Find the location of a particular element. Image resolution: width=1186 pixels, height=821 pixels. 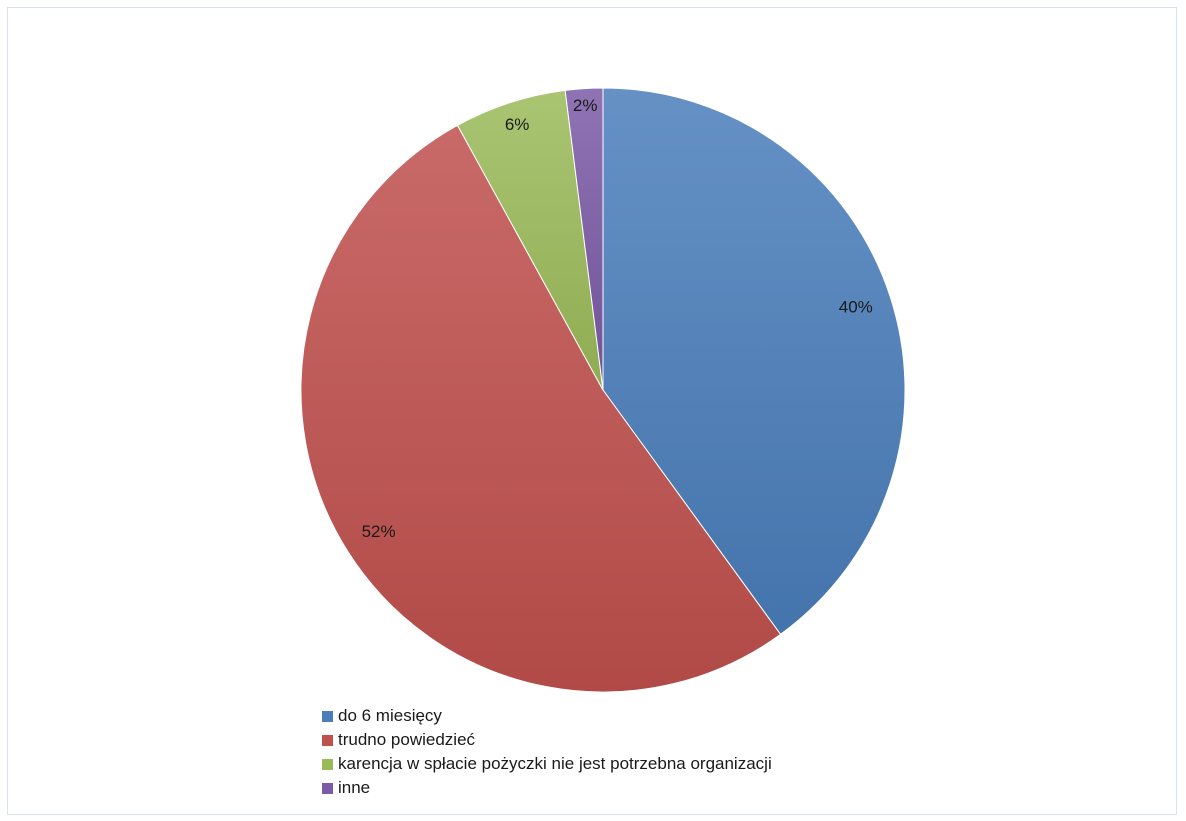

legend-item-4: inne is located at coordinates (547, 788).